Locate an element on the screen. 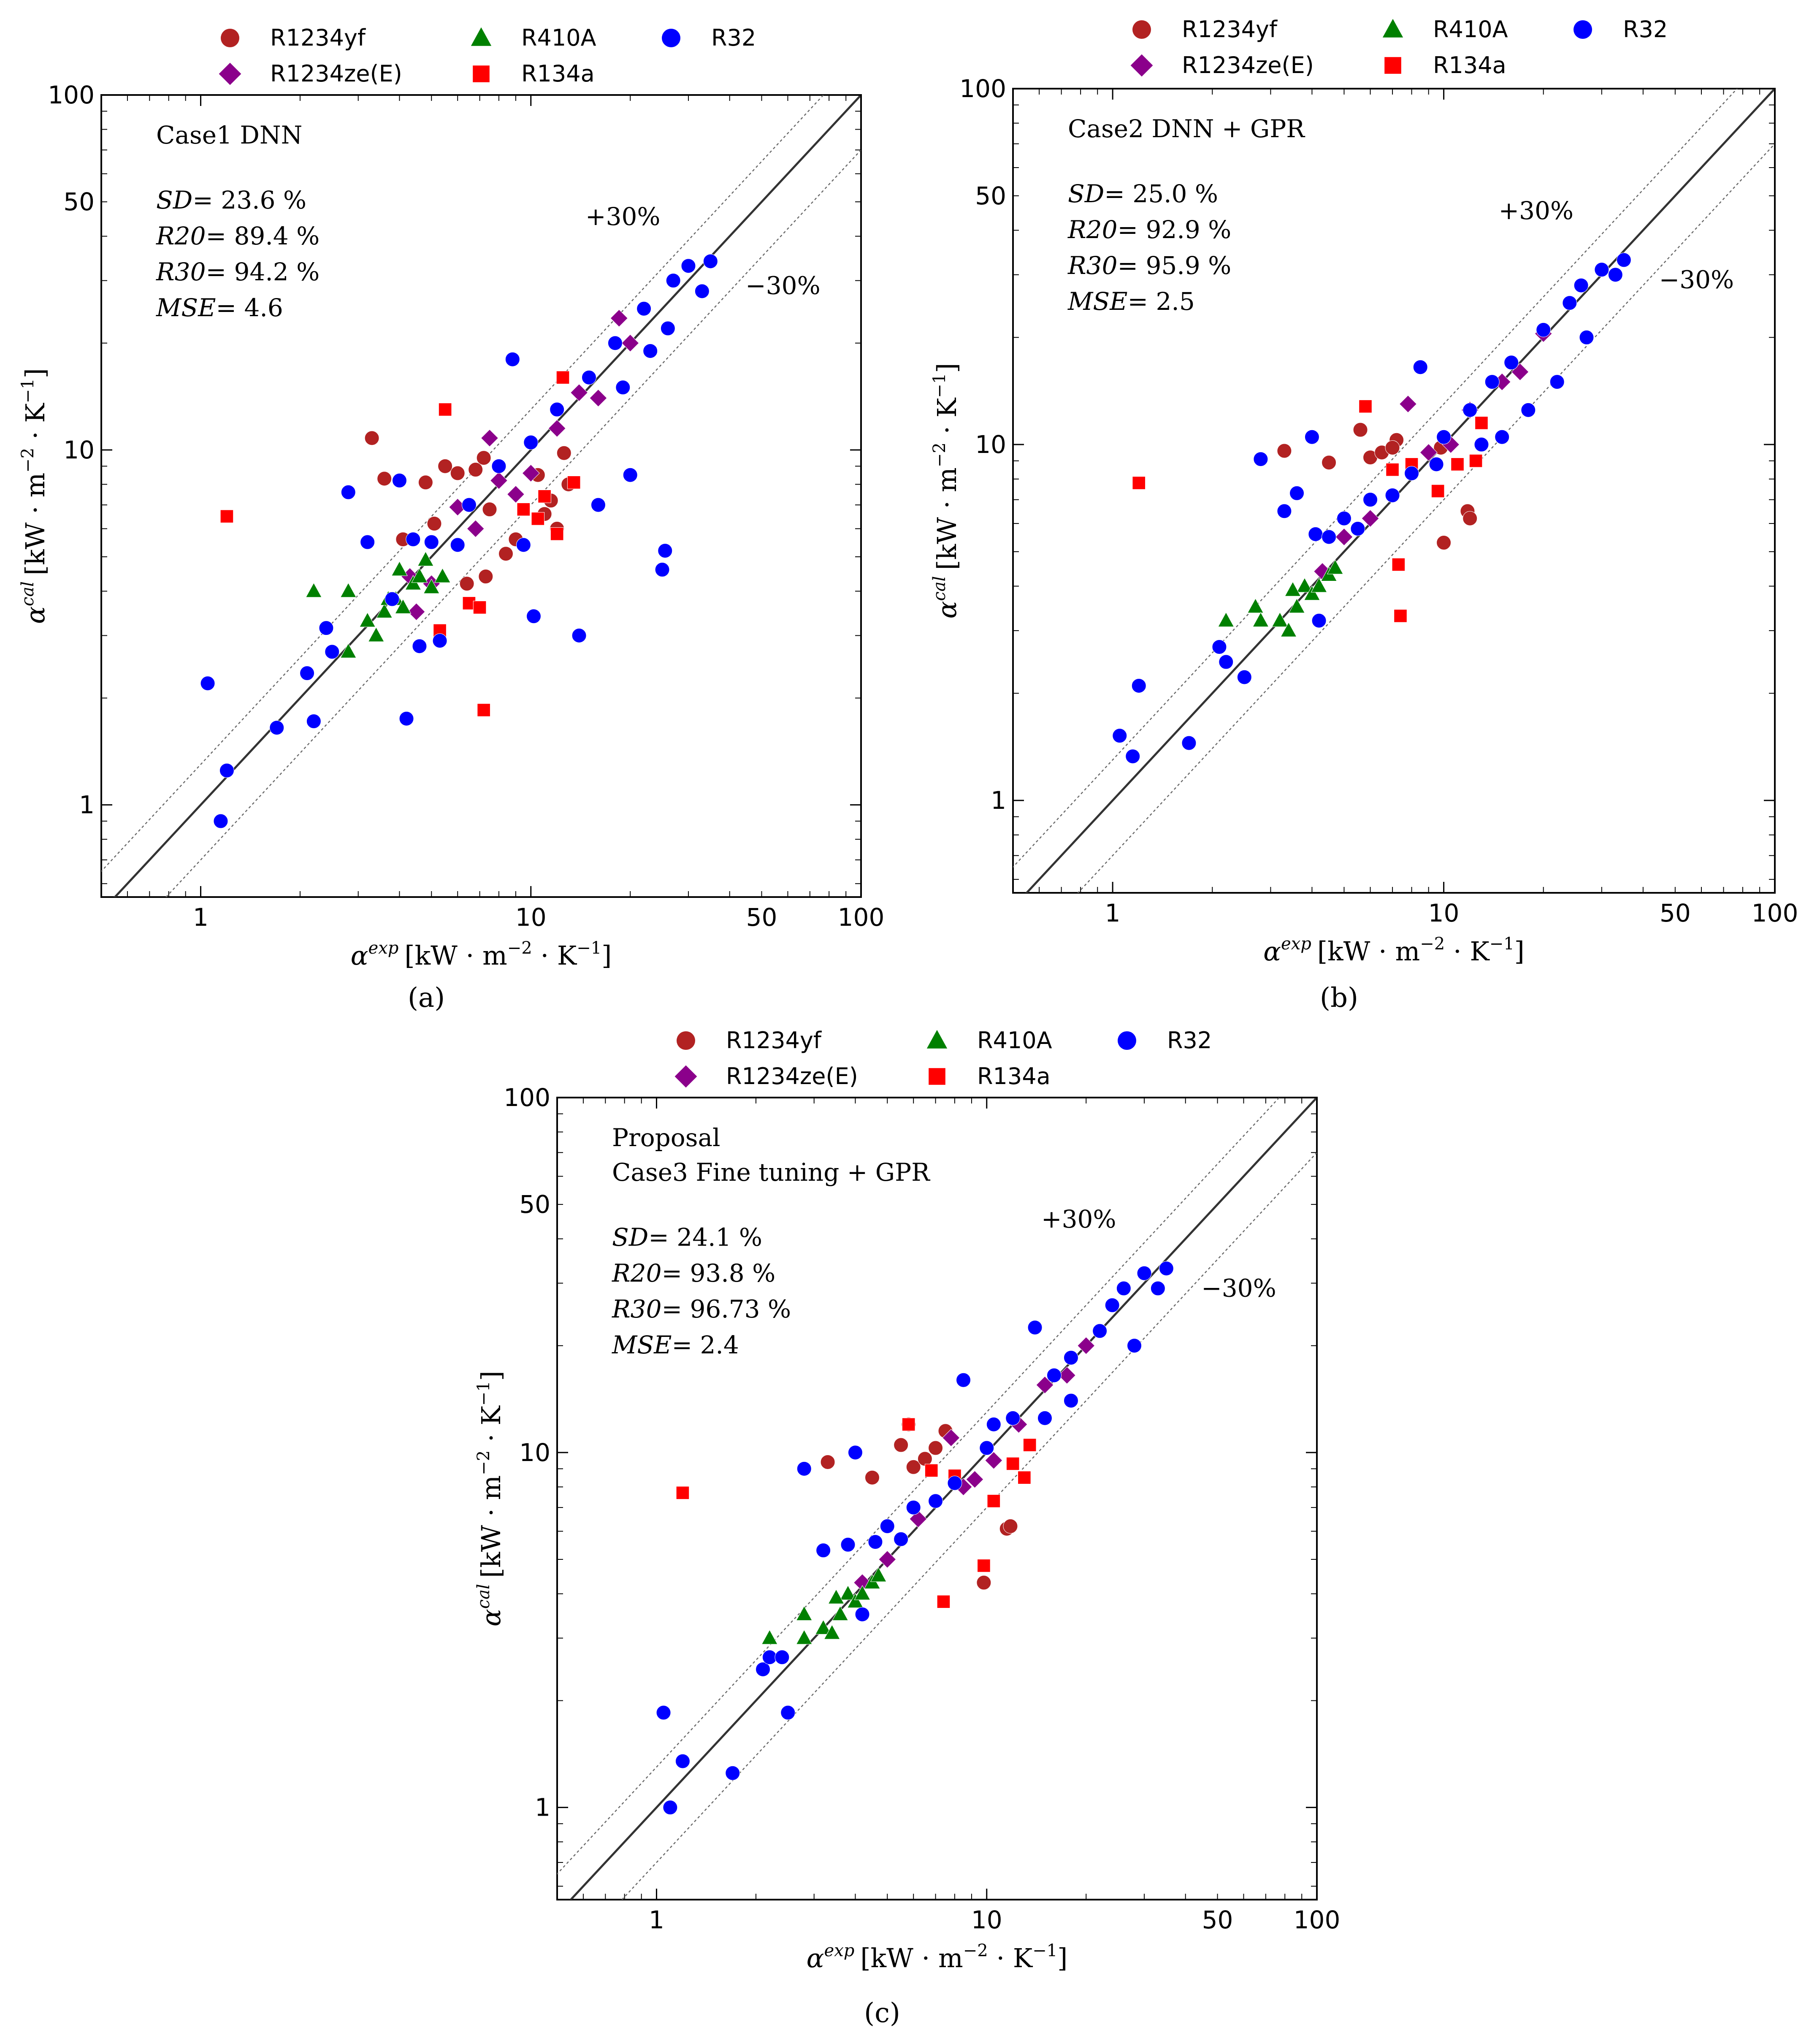 The height and width of the screenshot is (2044, 1820). stat-name: MSE is located at coordinates (1097, 301).